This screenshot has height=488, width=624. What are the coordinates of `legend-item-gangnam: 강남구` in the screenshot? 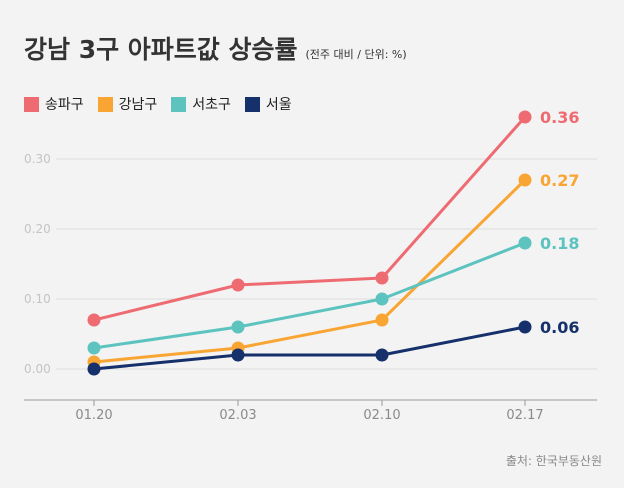 It's located at (127, 104).